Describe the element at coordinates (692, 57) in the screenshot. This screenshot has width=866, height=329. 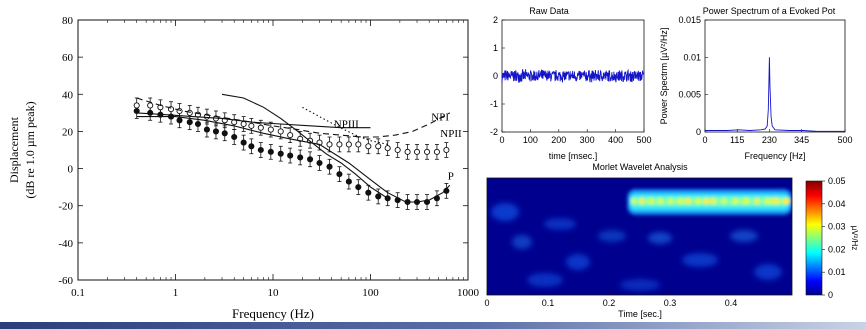
I see `power-spectrum-ytick-label: 0.01` at that location.